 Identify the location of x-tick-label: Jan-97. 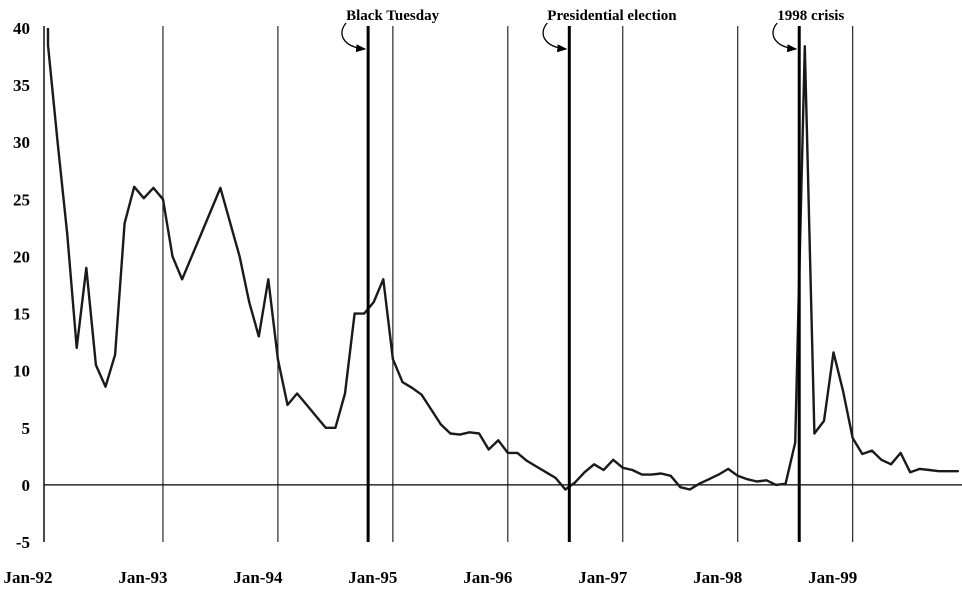
(603, 577).